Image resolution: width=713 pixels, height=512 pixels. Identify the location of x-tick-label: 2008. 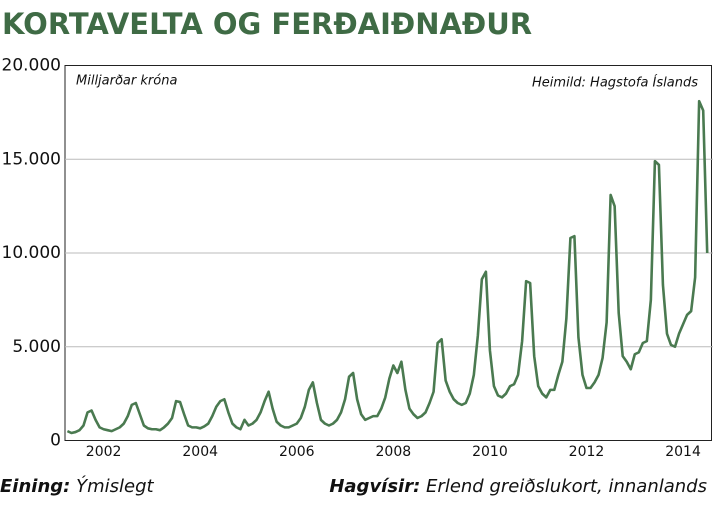
(394, 452).